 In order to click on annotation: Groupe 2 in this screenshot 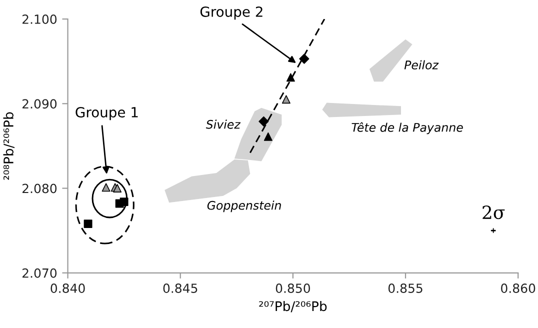, I will do `click(231, 13)`.